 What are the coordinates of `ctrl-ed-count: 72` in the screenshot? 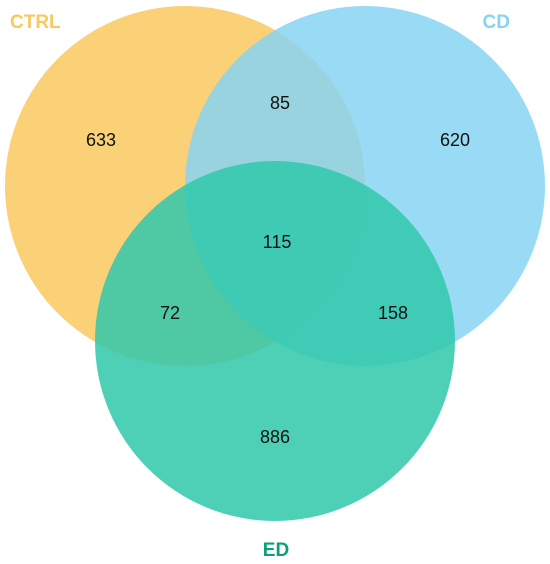 It's located at (170, 313).